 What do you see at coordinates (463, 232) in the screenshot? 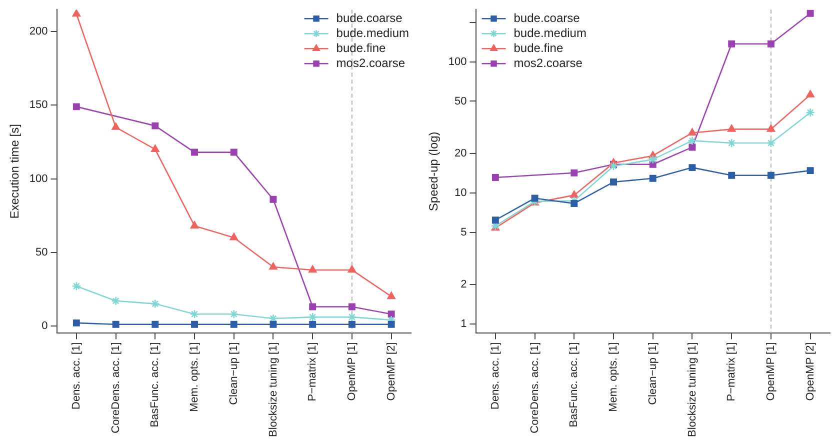
I see `y-tick-label: 5` at bounding box center [463, 232].